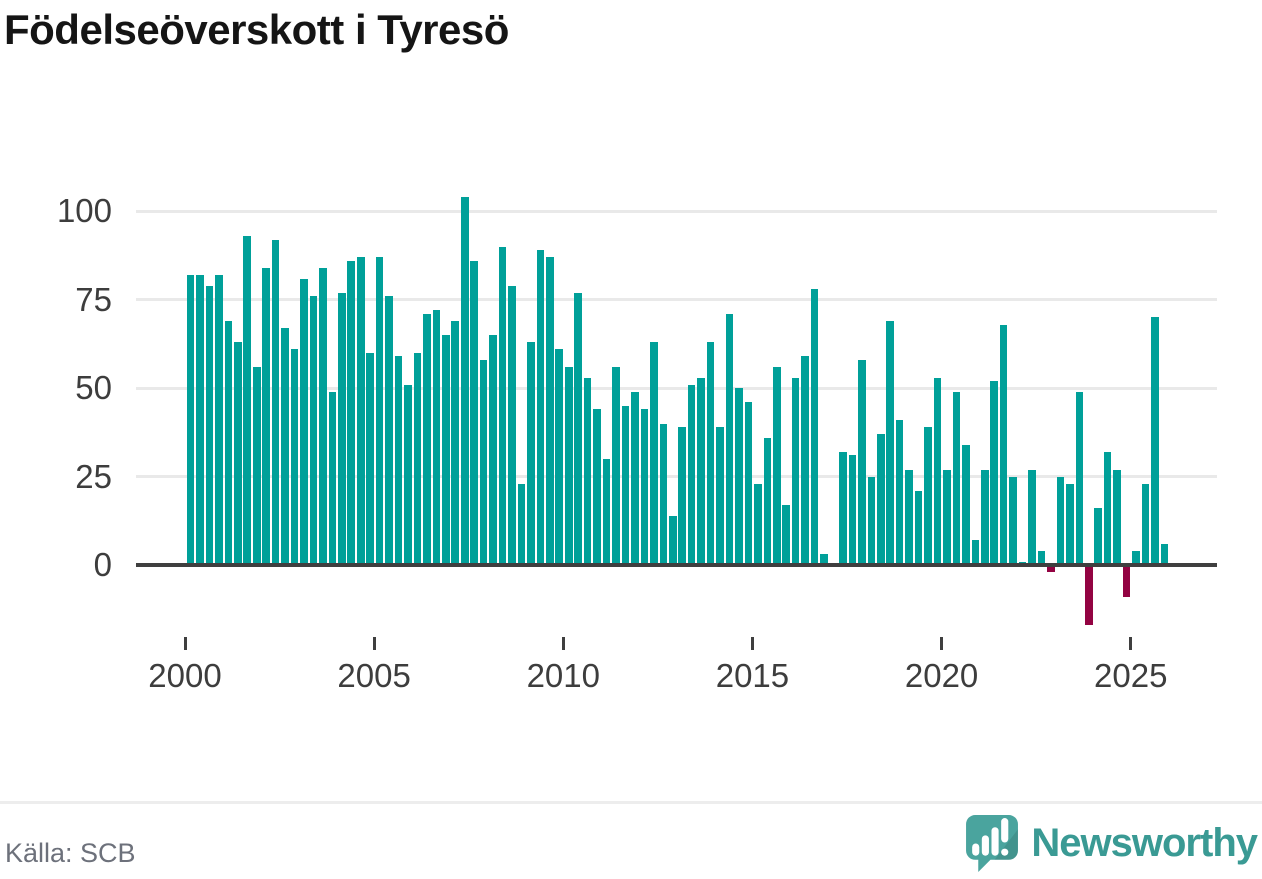 This screenshot has height=879, width=1262. Describe the element at coordinates (937, 471) in the screenshot. I see `bar-2019-Q4` at that location.